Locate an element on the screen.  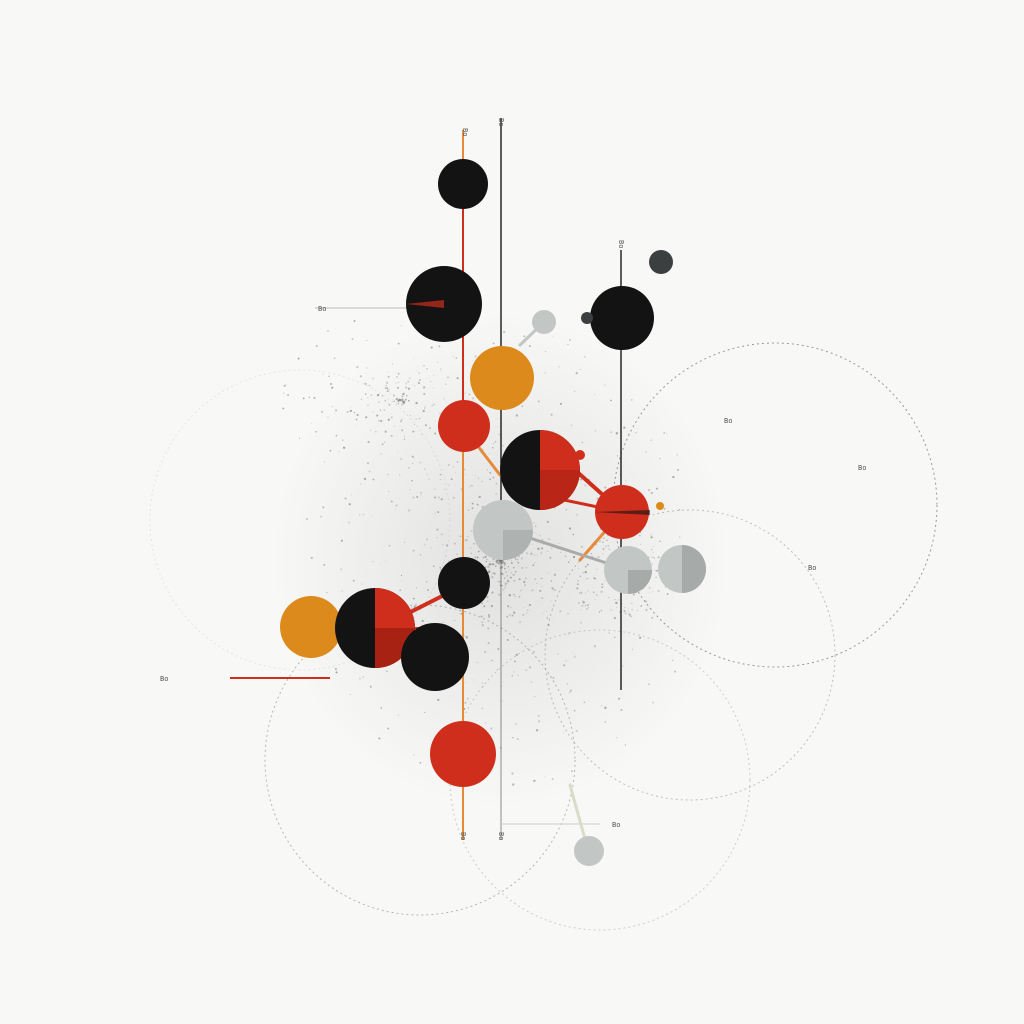
atom-split-left is located at coordinates (375, 628).